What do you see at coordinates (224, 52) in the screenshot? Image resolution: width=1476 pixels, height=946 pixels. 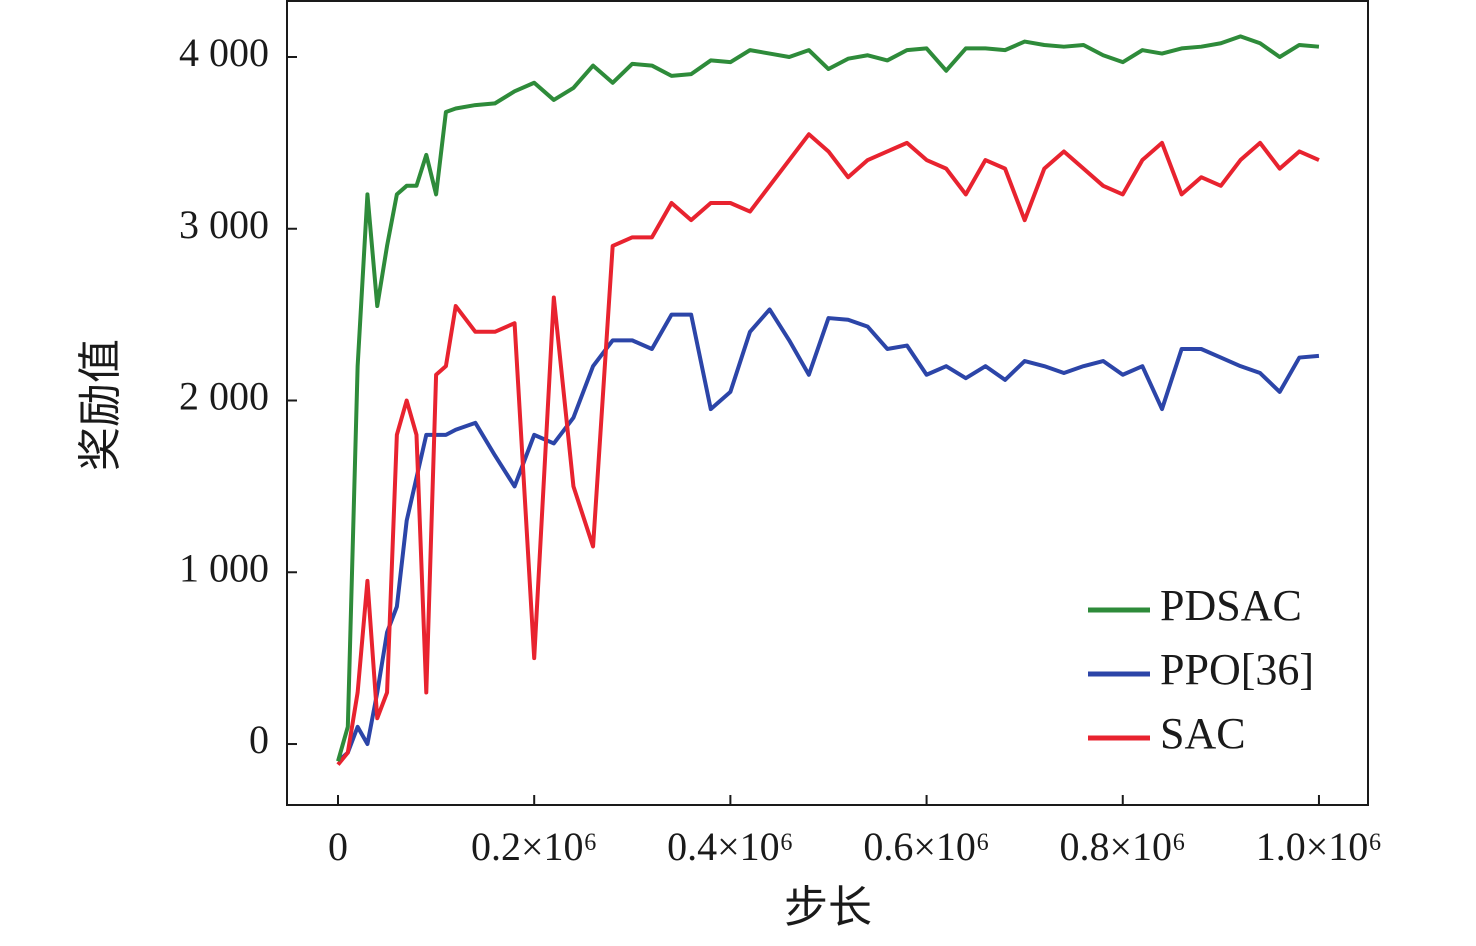 I see `y-tick-label: 4 000` at bounding box center [224, 52].